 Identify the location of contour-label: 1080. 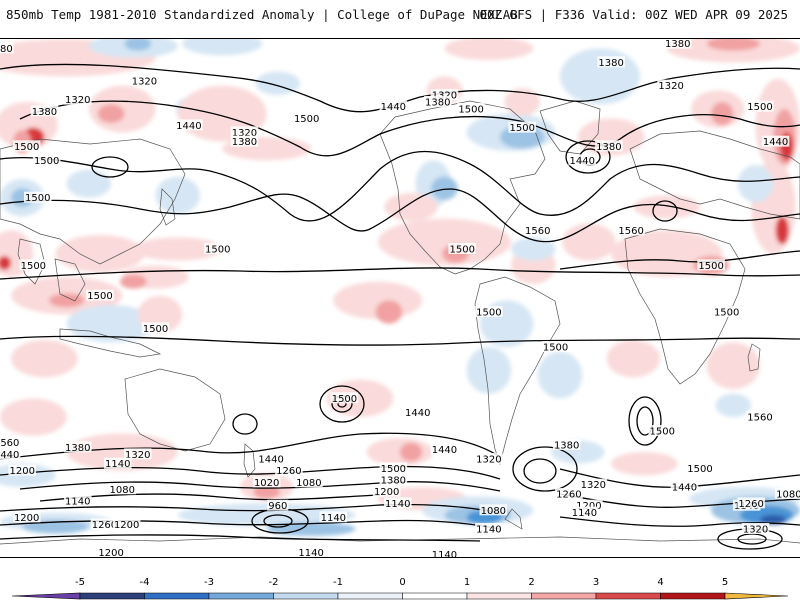
(788, 495).